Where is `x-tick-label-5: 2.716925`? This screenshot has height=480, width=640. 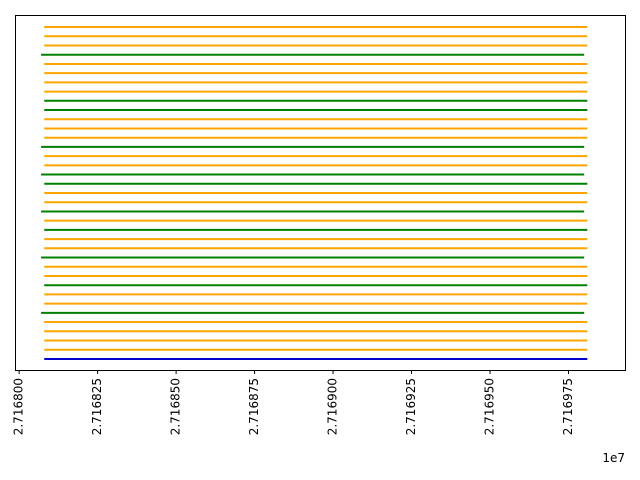
x-tick-label-5: 2.716925 is located at coordinates (411, 406).